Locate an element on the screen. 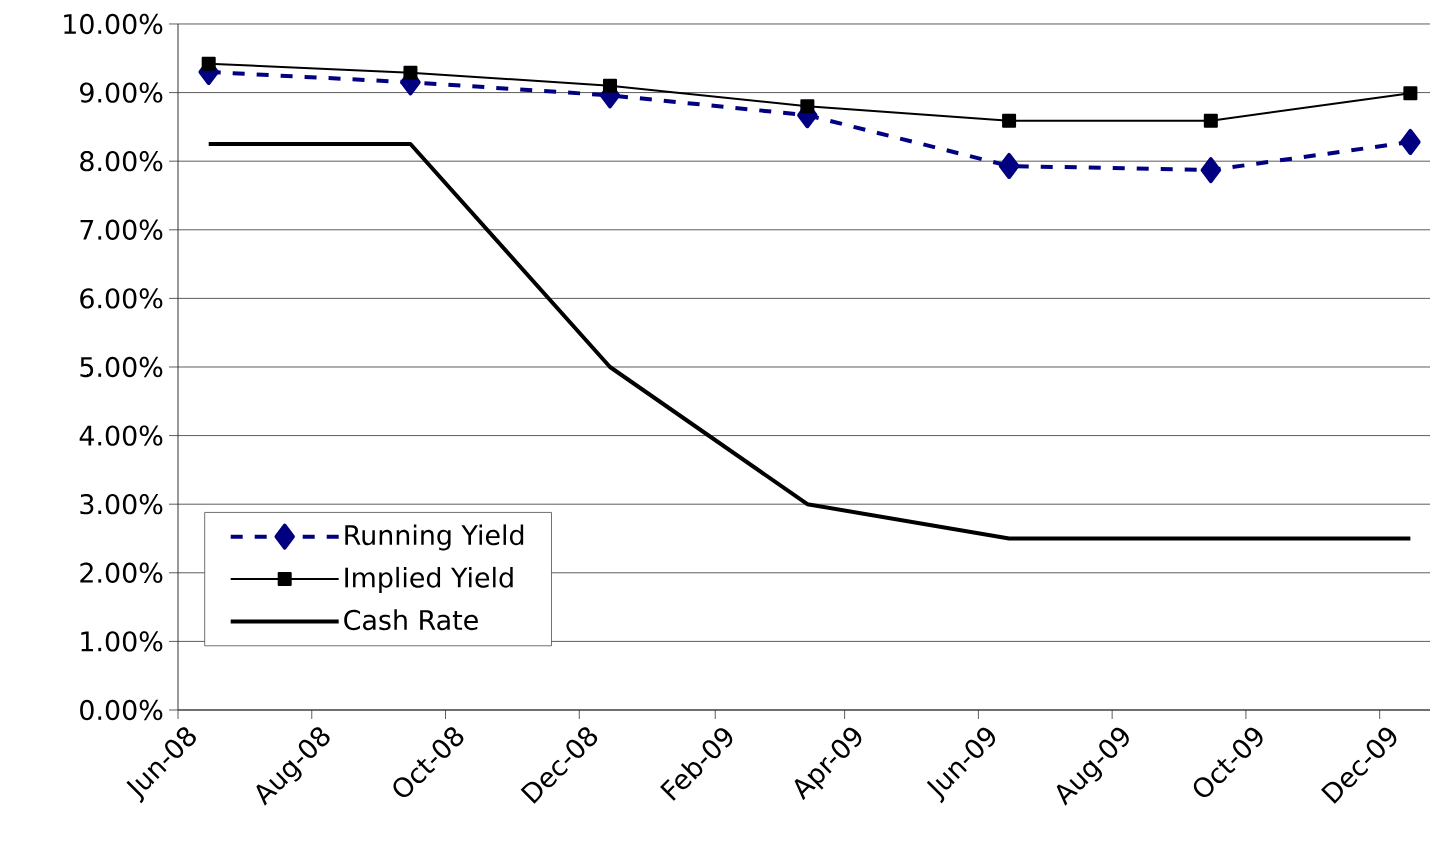  y-tick-label: 10.00% is located at coordinates (113, 24).